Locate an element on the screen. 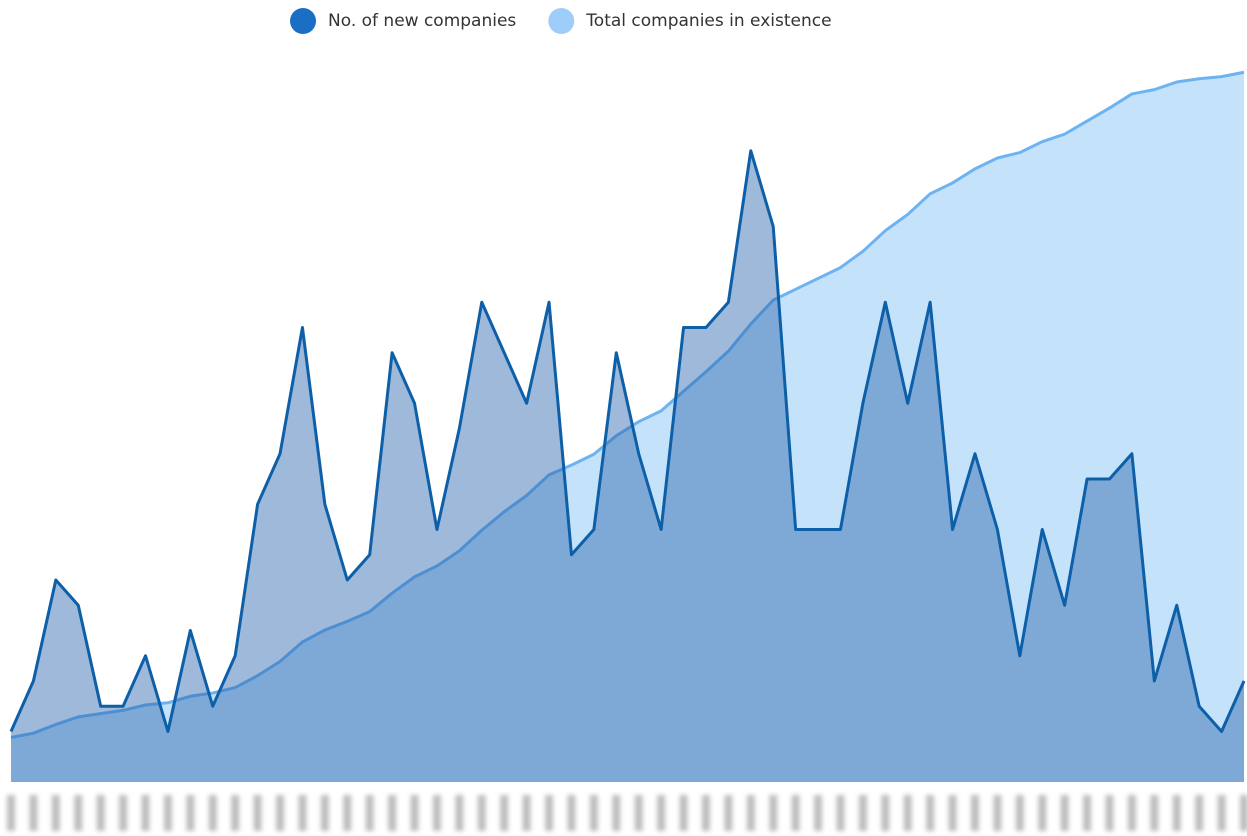 The width and height of the screenshot is (1247, 836). legend-label: No. of new companies is located at coordinates (422, 21).